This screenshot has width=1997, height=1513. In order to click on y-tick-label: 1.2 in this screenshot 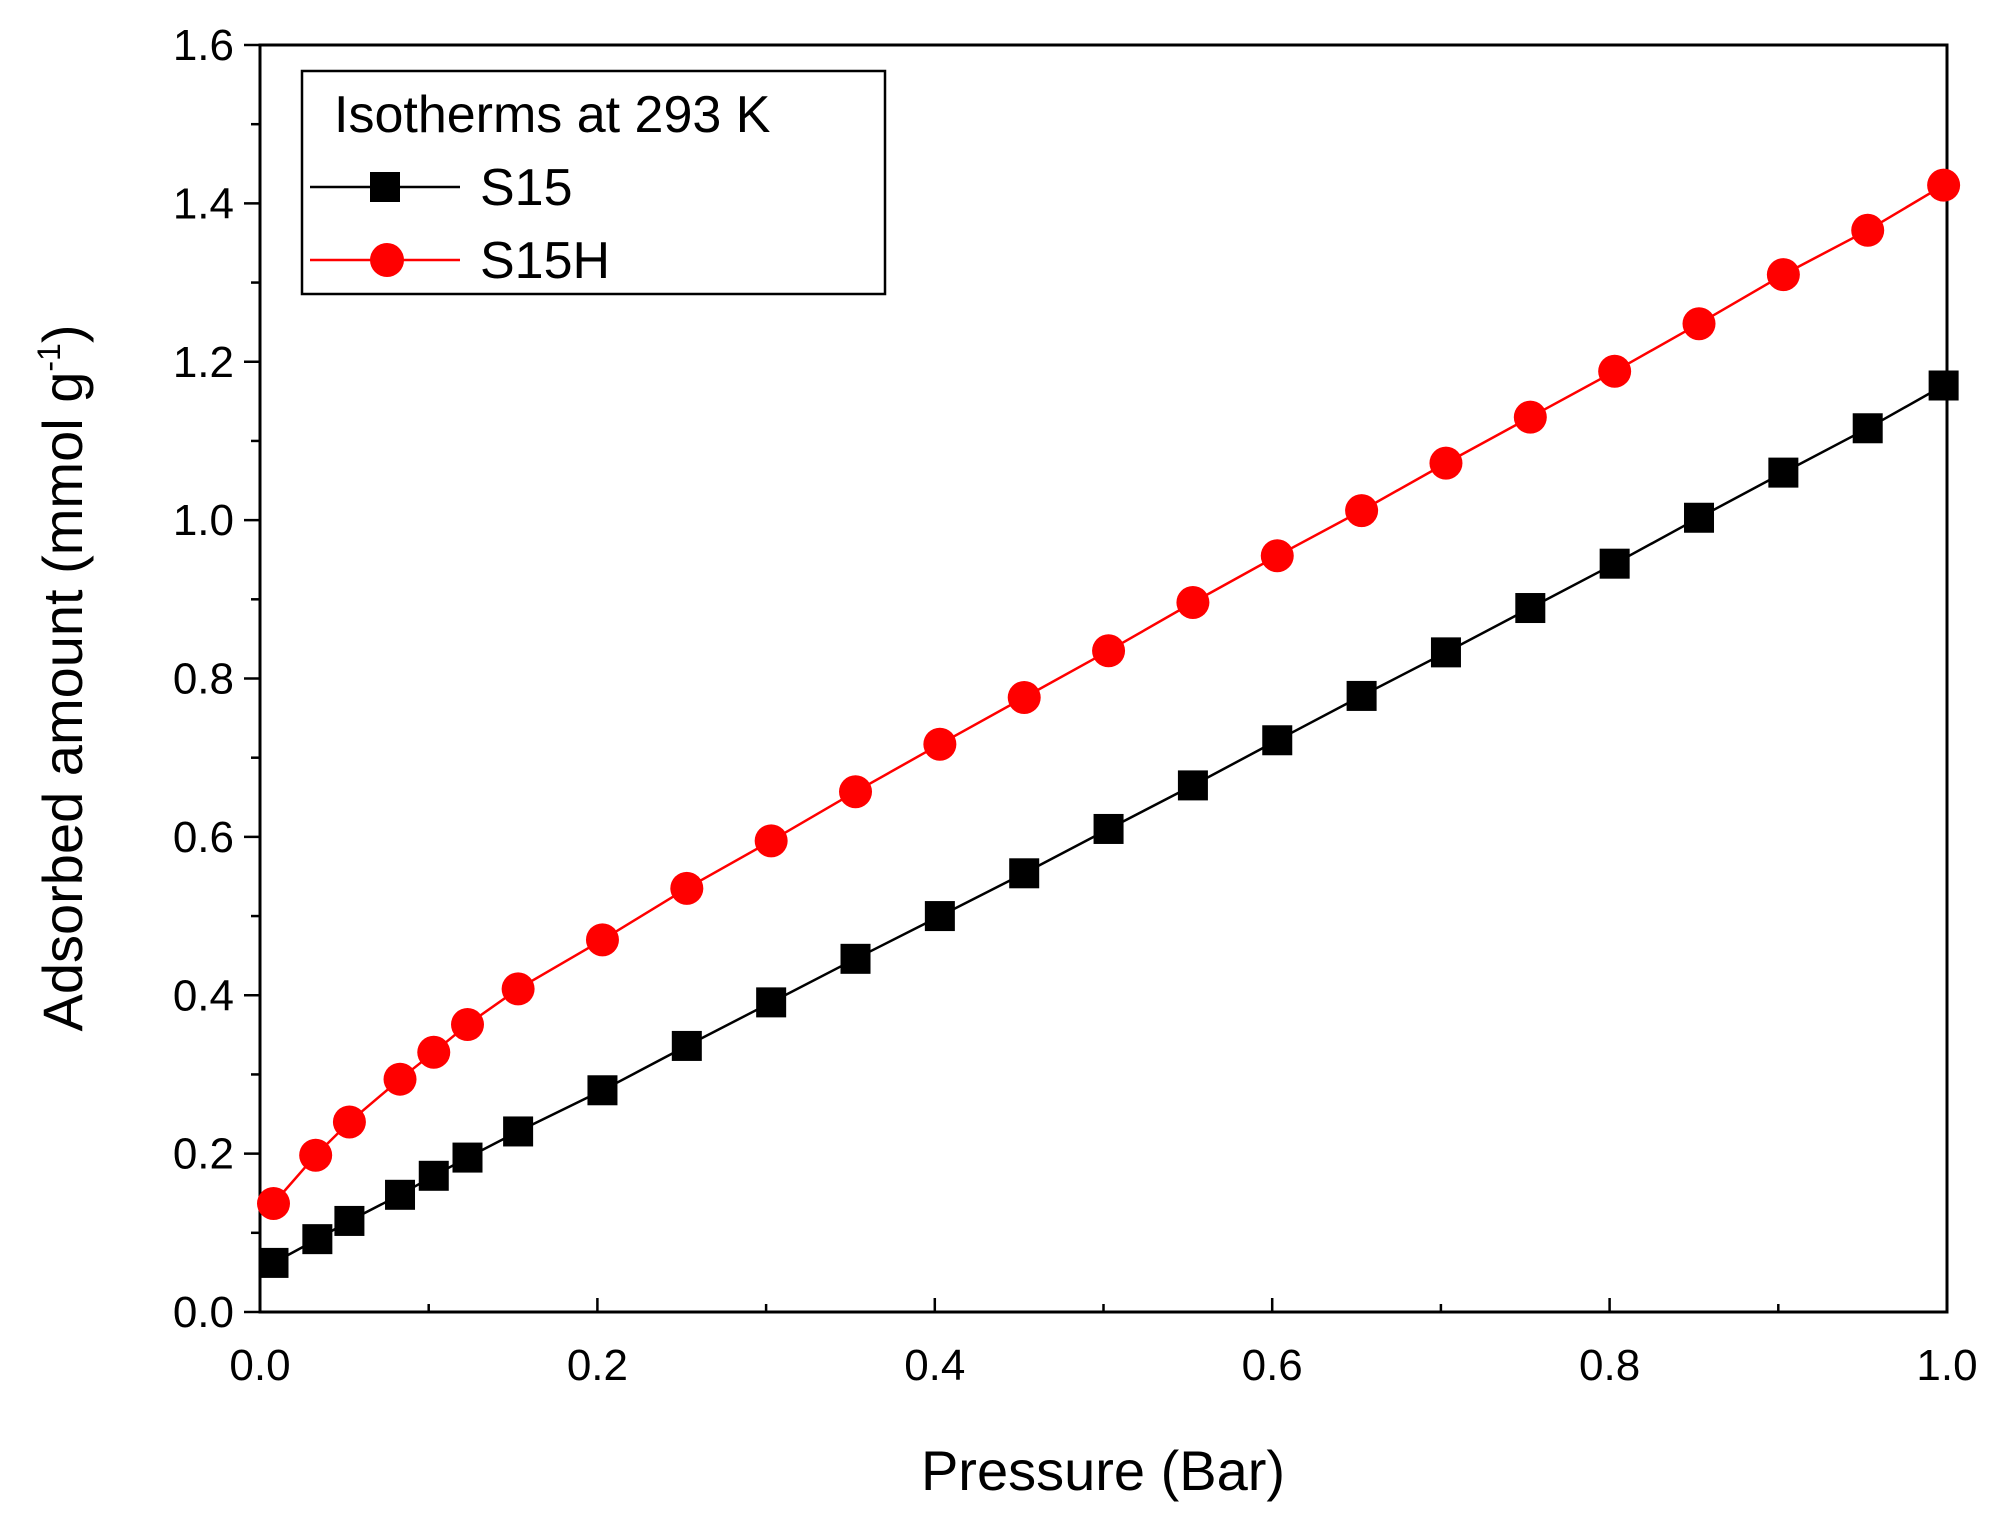, I will do `click(203, 362)`.